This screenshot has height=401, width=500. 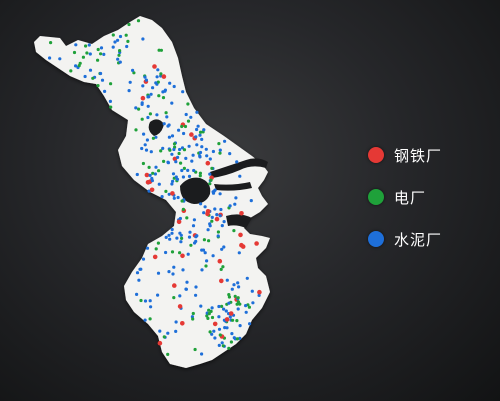 What do you see at coordinates (376, 239) in the screenshot?
I see `legend-swatch-cement` at bounding box center [376, 239].